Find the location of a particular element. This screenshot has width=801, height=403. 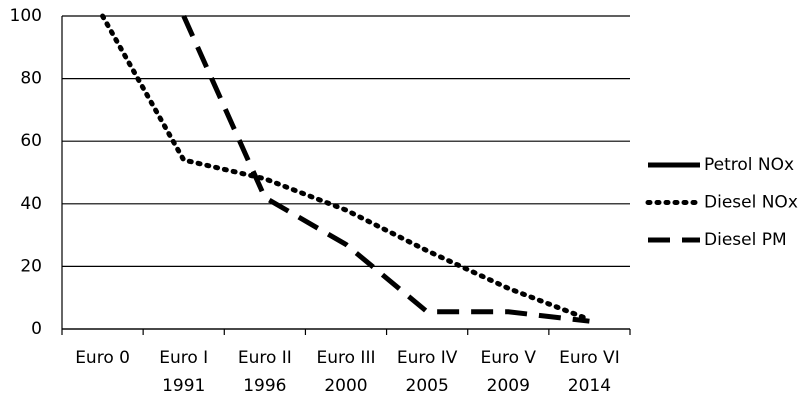

legend-label: Diesel NOx is located at coordinates (751, 203).